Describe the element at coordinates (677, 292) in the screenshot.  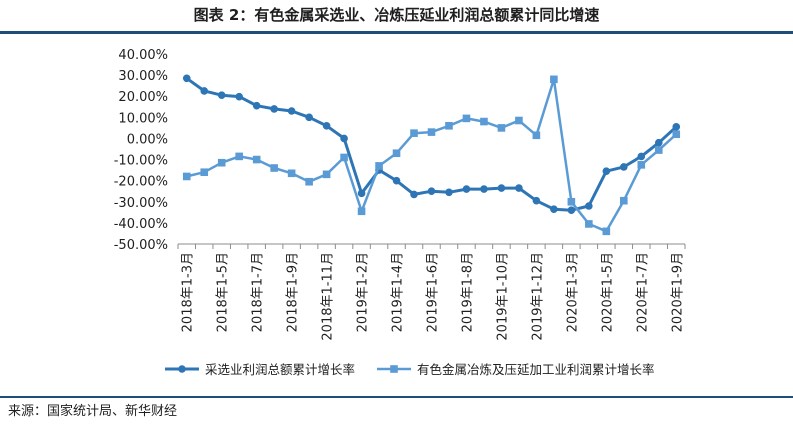
I see `x-tick-label: 2020年1-9月` at that location.